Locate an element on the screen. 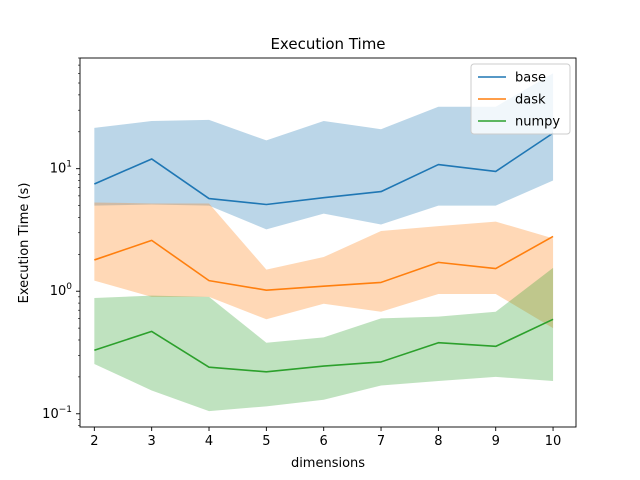 This screenshot has height=480, width=640. x-tick-label: 5 is located at coordinates (266, 441).